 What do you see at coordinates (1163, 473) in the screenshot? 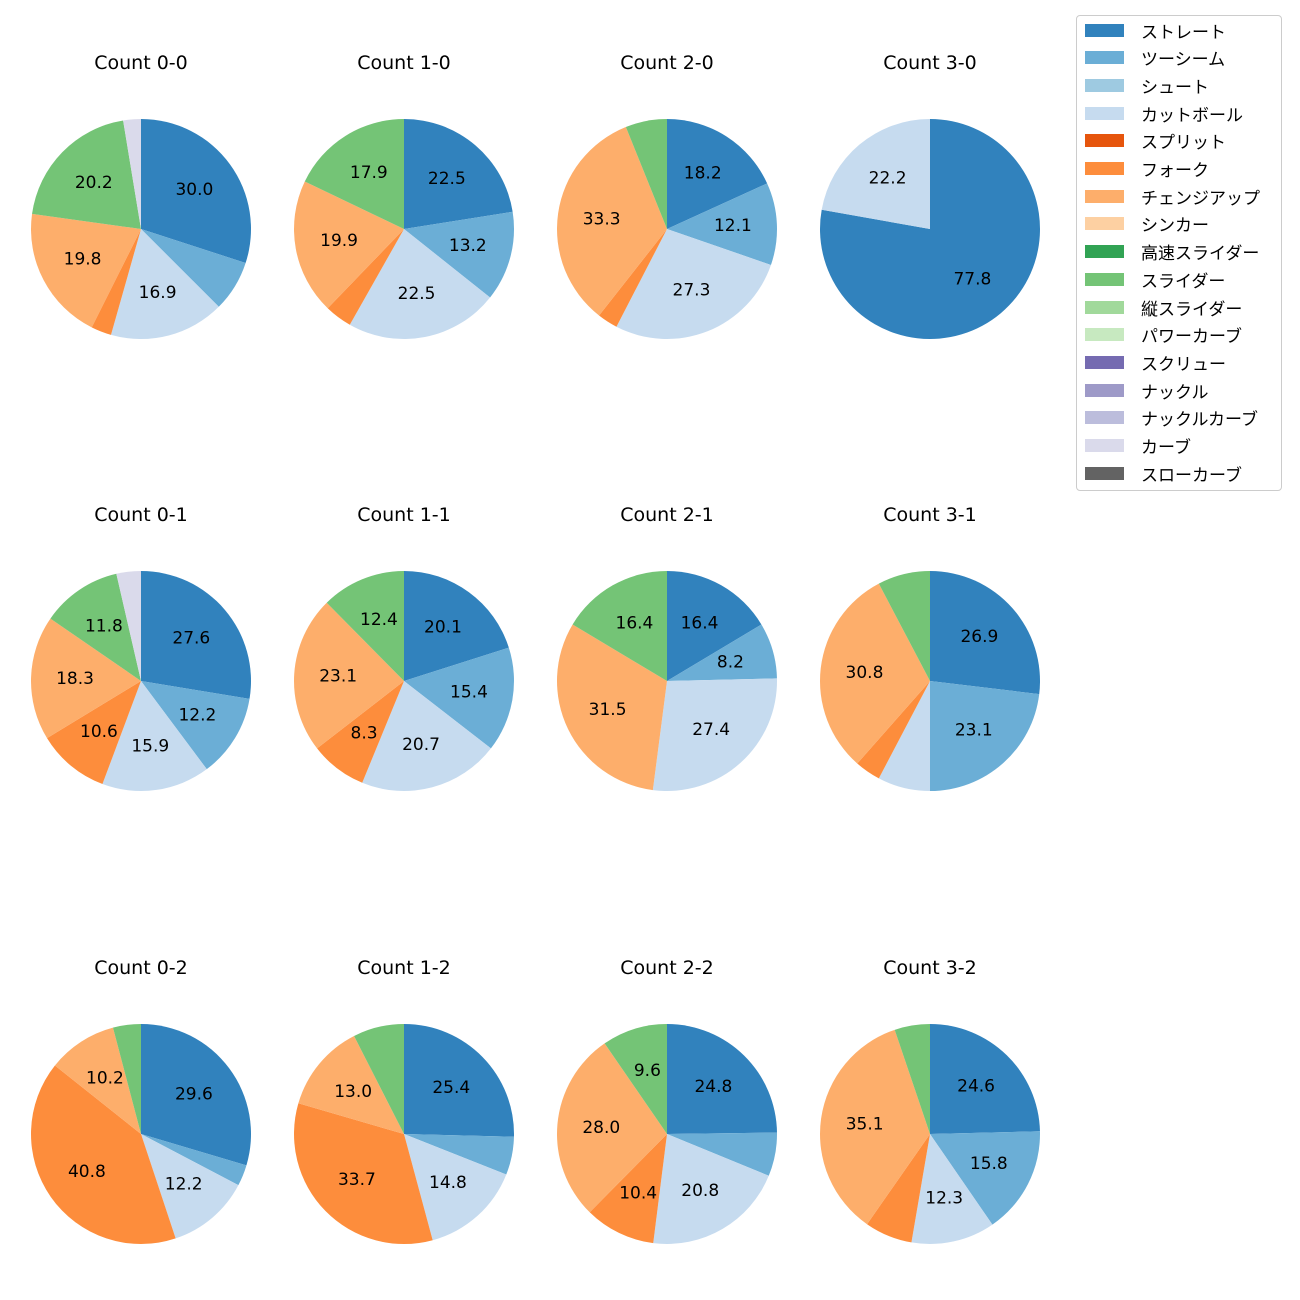
I see `legend-item: スローカーブ` at bounding box center [1163, 473].